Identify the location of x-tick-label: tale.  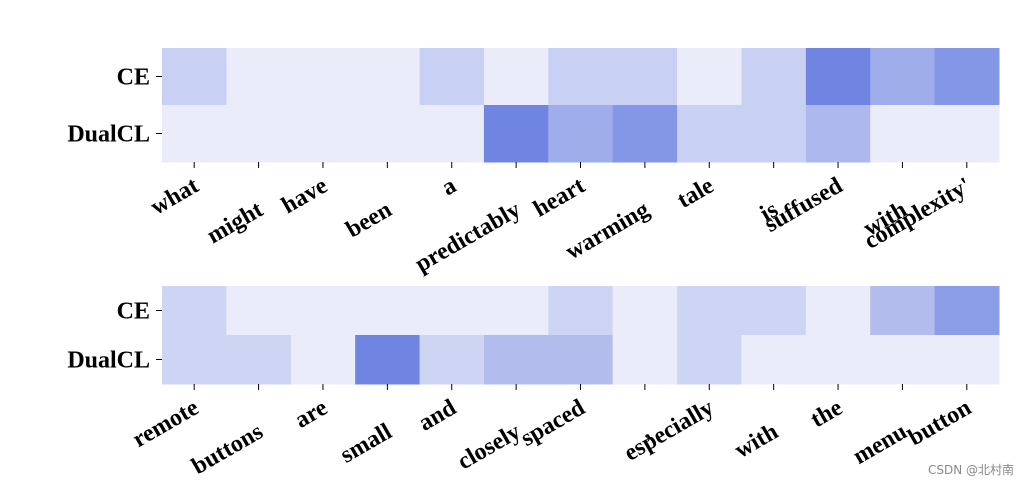
(696, 193).